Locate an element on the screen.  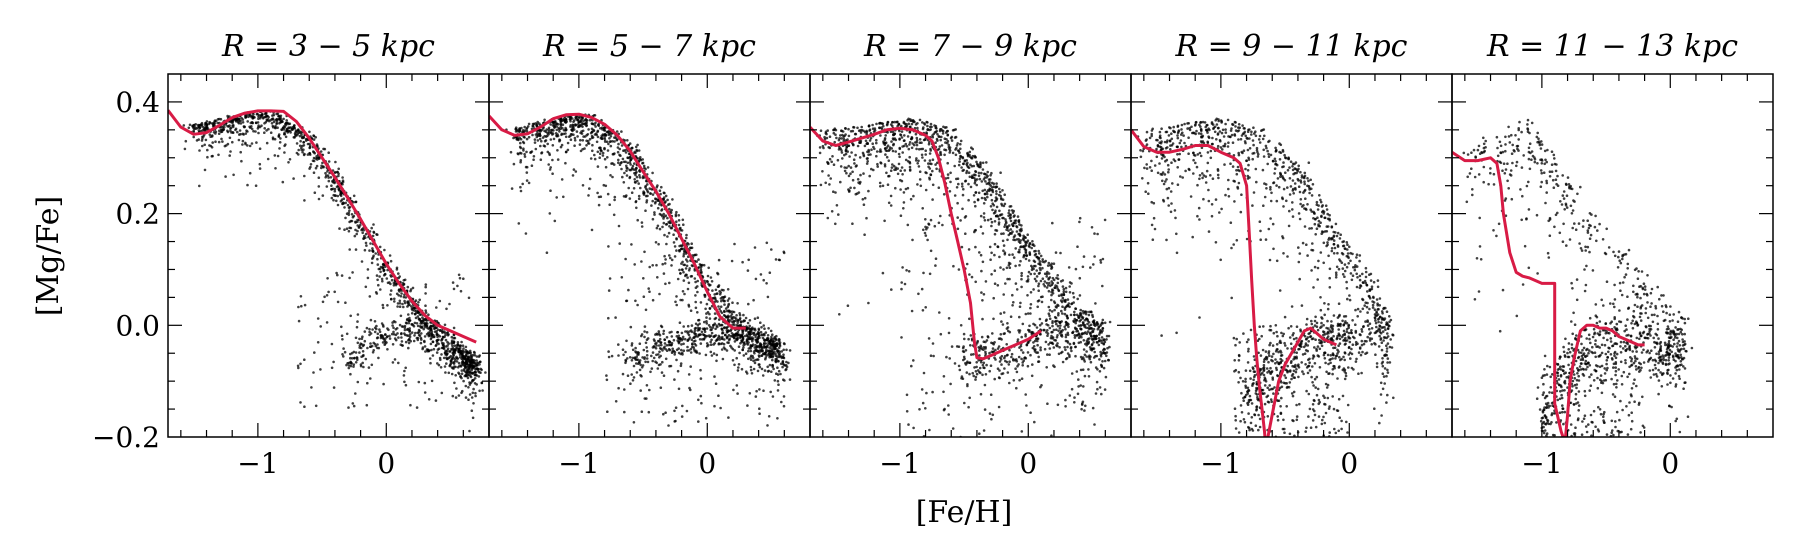
model-track-line is located at coordinates (617, 221).